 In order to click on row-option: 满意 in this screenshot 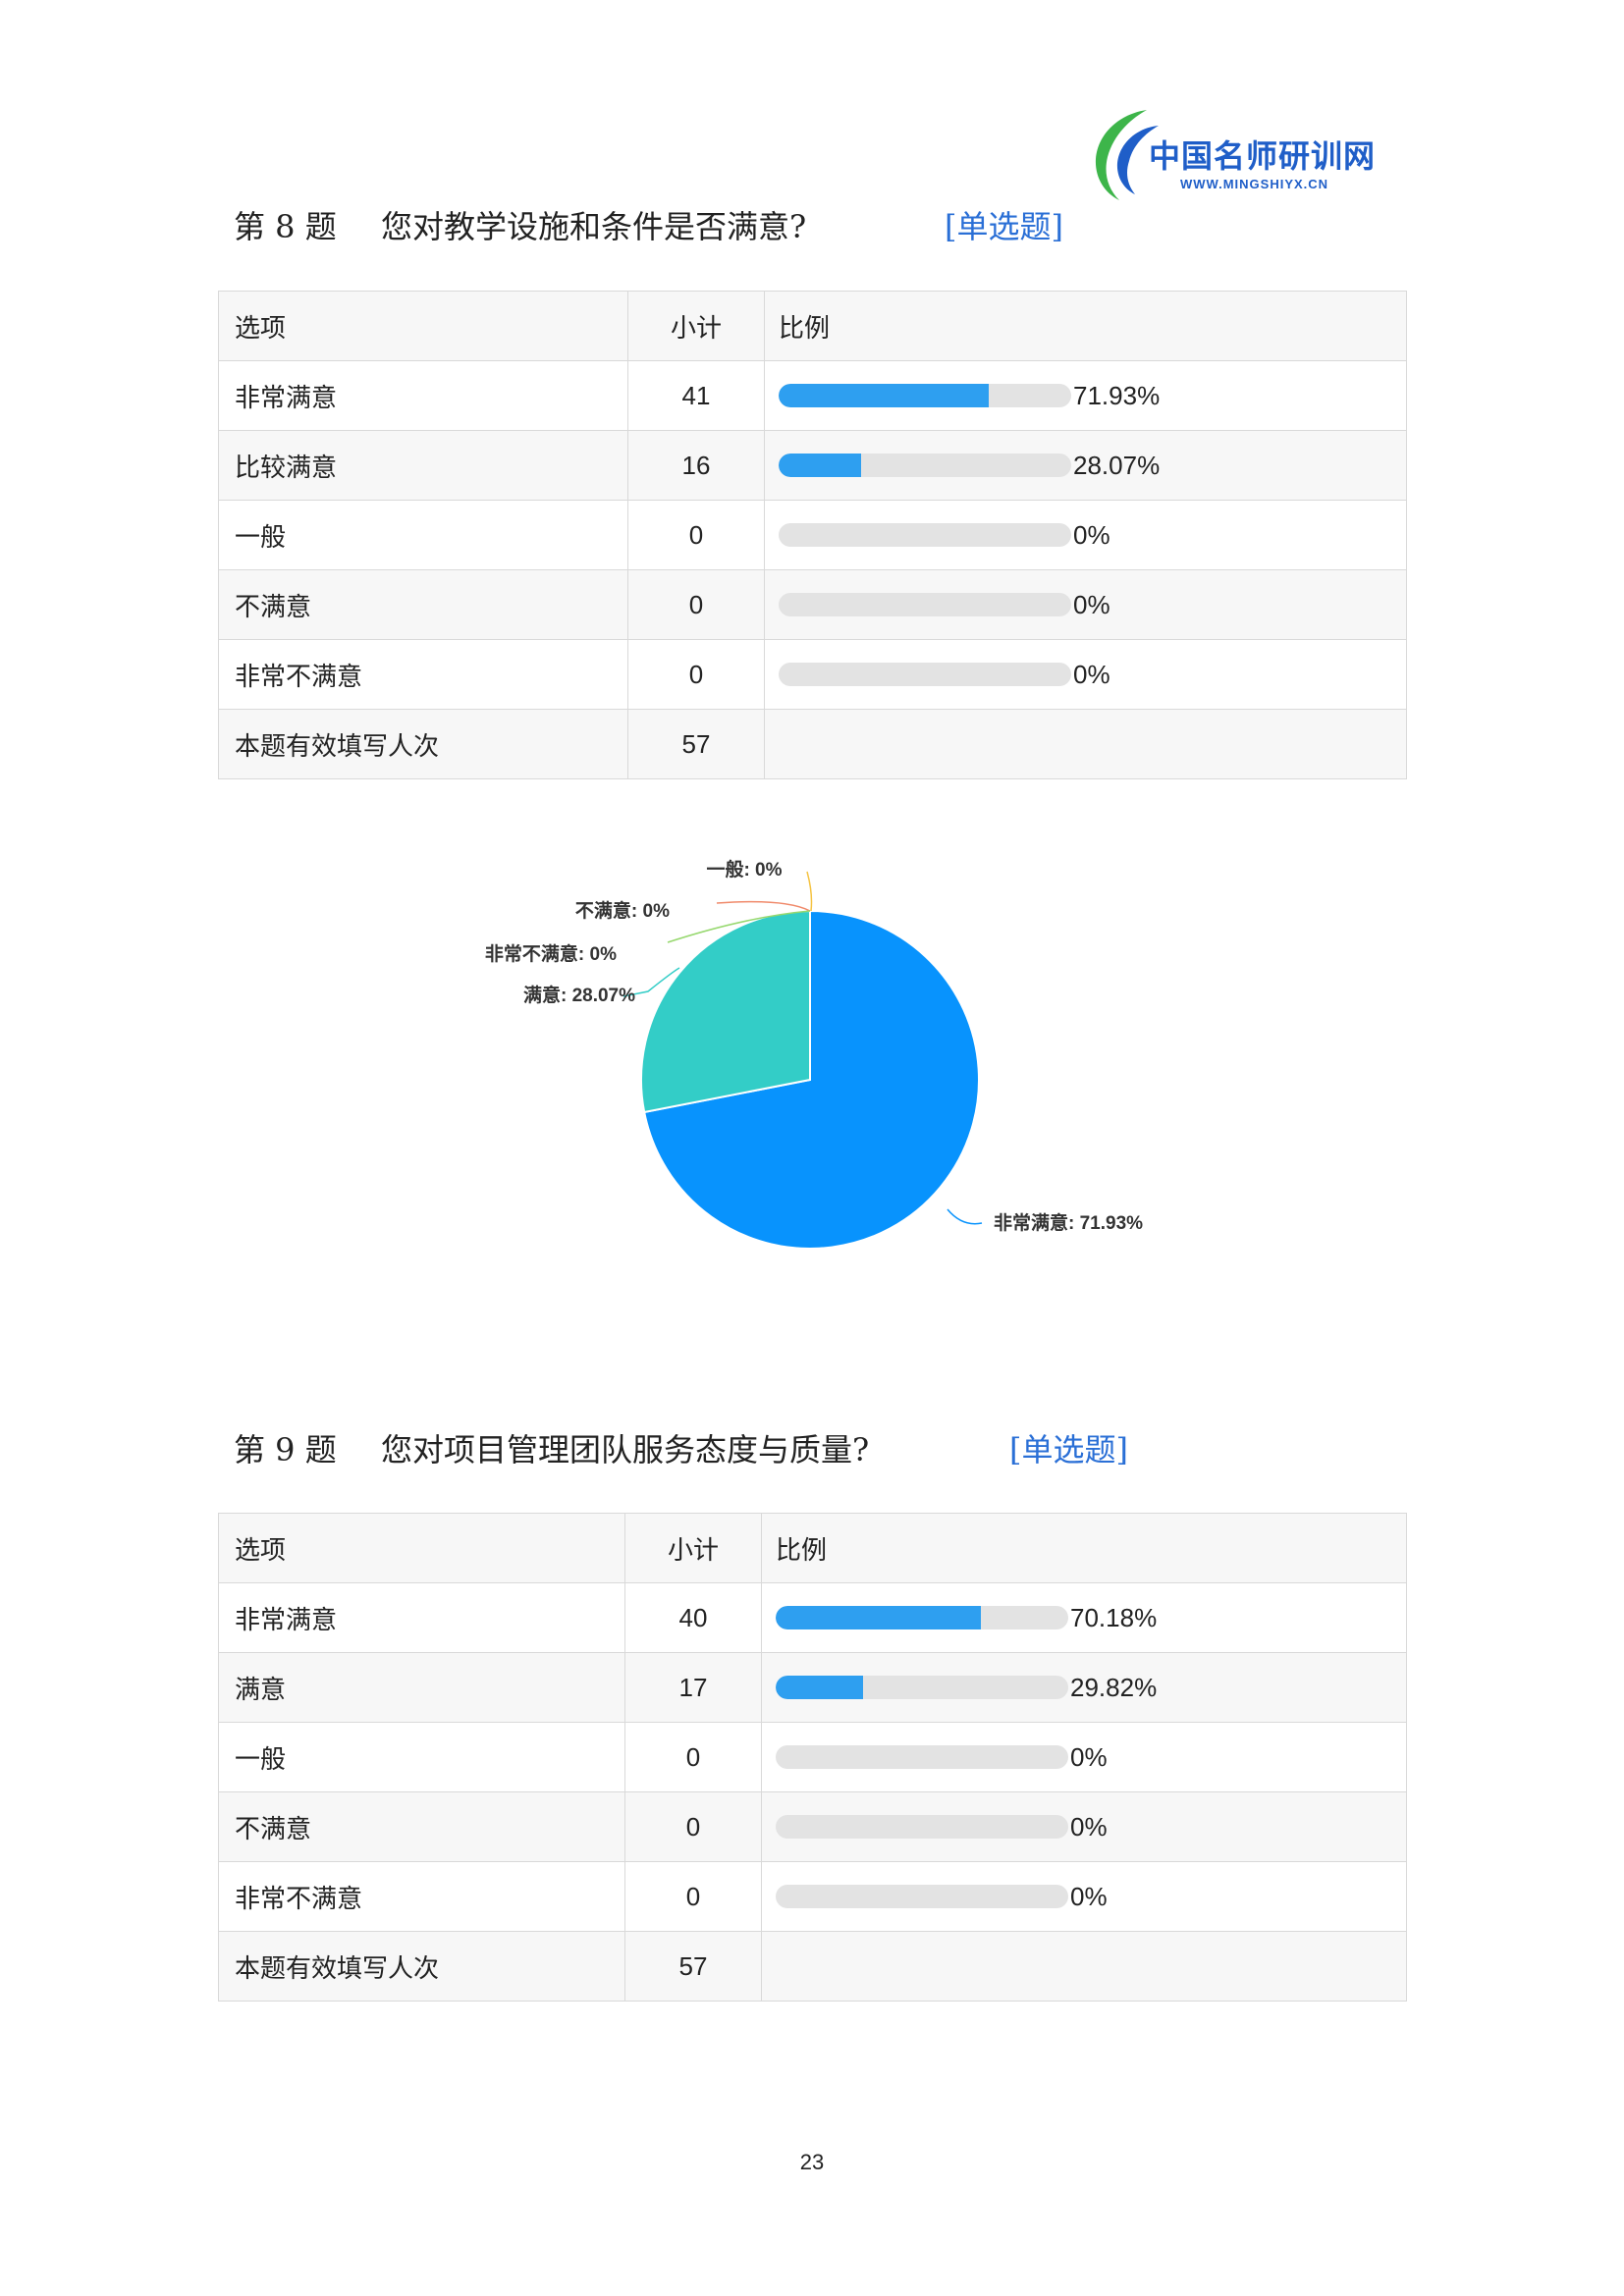, I will do `click(421, 1687)`.